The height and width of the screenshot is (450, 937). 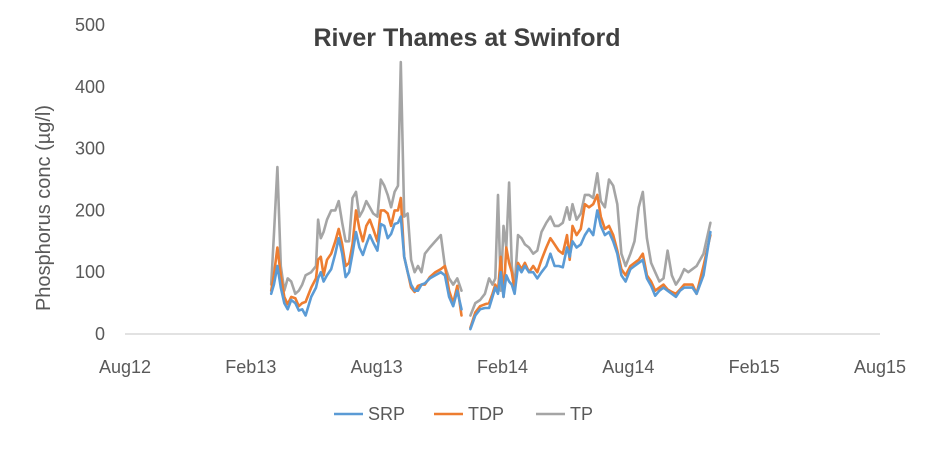 What do you see at coordinates (754, 367) in the screenshot?
I see `x-tick-label: Feb15` at bounding box center [754, 367].